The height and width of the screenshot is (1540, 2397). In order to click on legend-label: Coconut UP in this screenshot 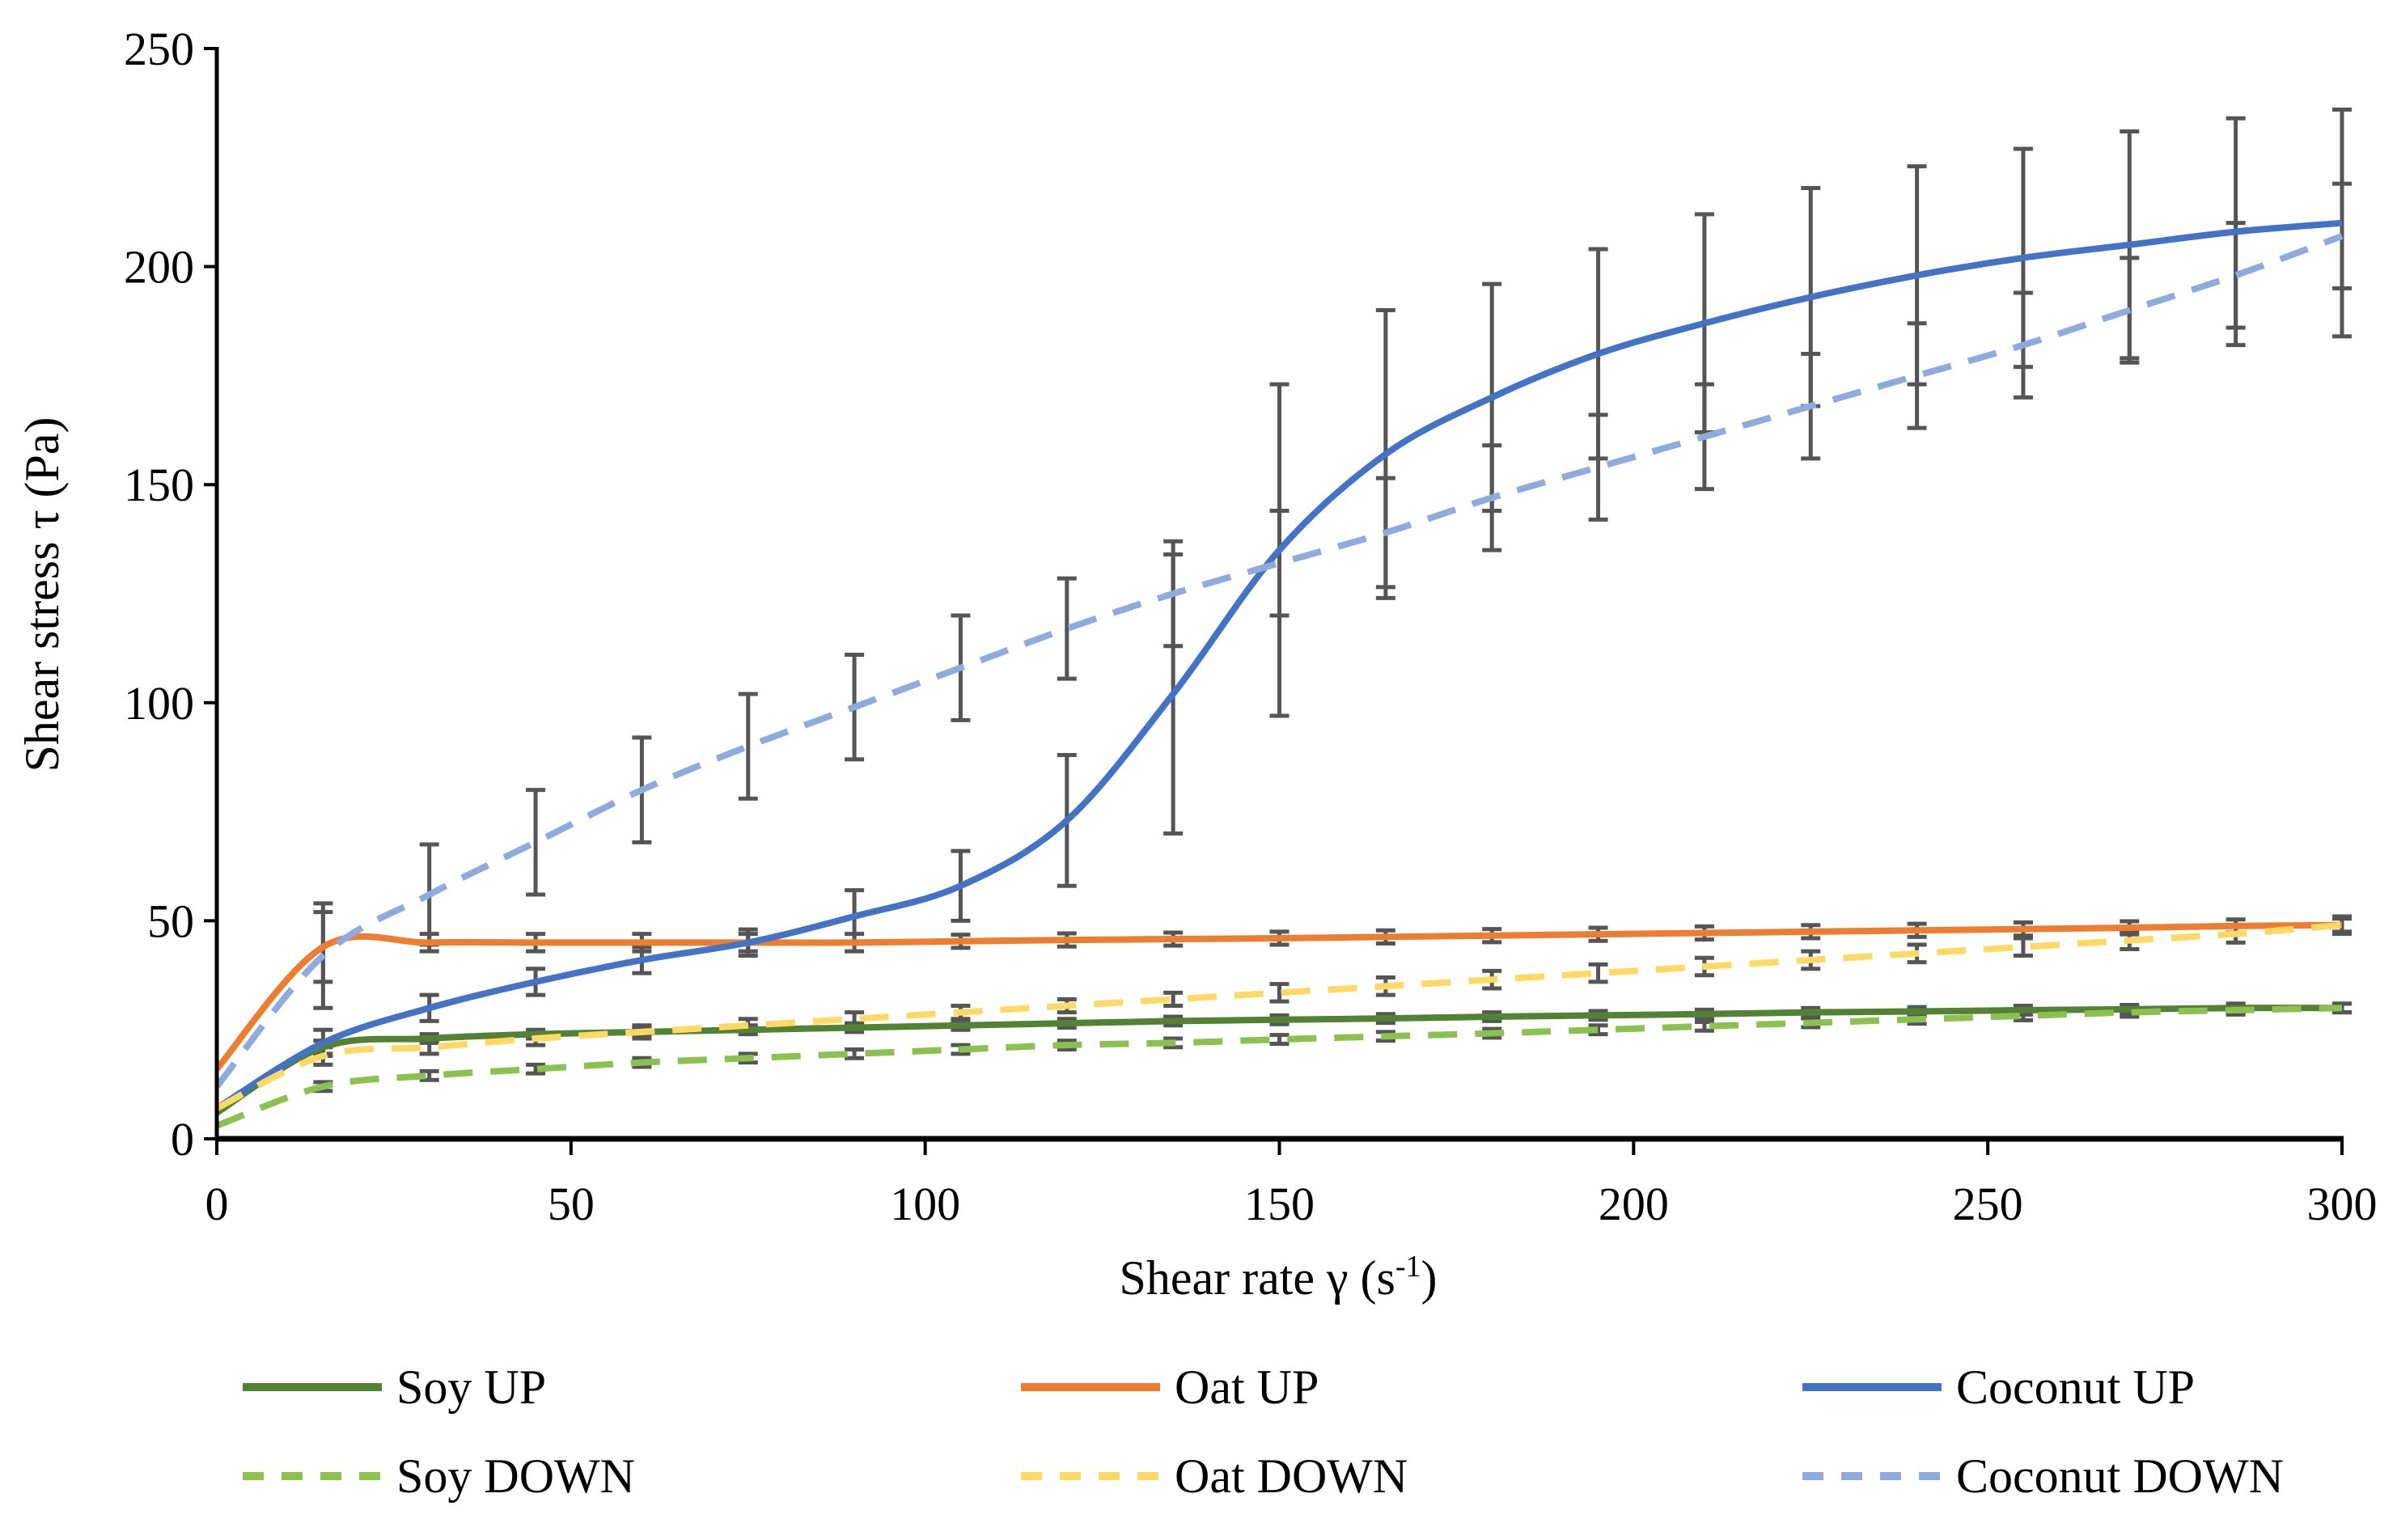, I will do `click(2075, 1387)`.